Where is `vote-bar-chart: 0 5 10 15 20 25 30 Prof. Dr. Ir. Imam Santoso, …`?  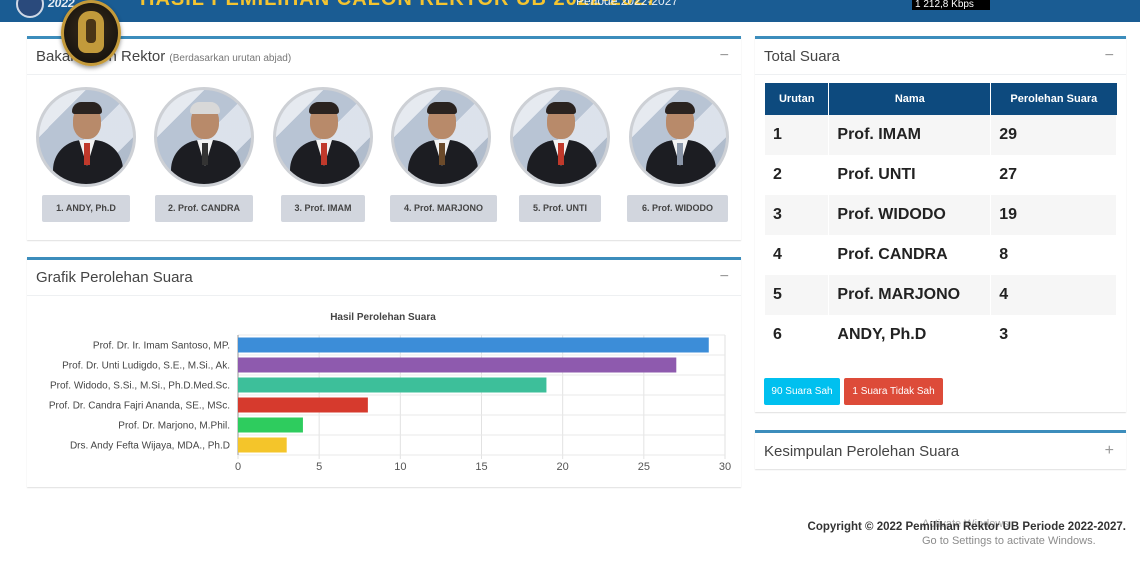 vote-bar-chart: 0 5 10 15 20 25 30 Prof. Dr. Ir. Imam Santoso, … is located at coordinates (390, 403).